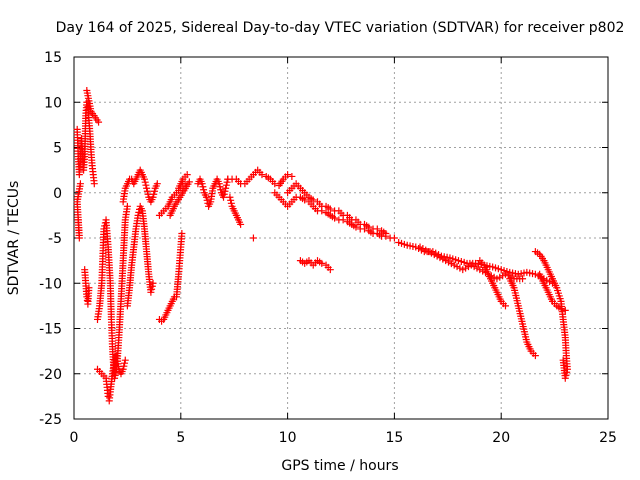 Image resolution: width=640 pixels, height=480 pixels. I want to click on y-tick-label: -25, so click(50, 420).